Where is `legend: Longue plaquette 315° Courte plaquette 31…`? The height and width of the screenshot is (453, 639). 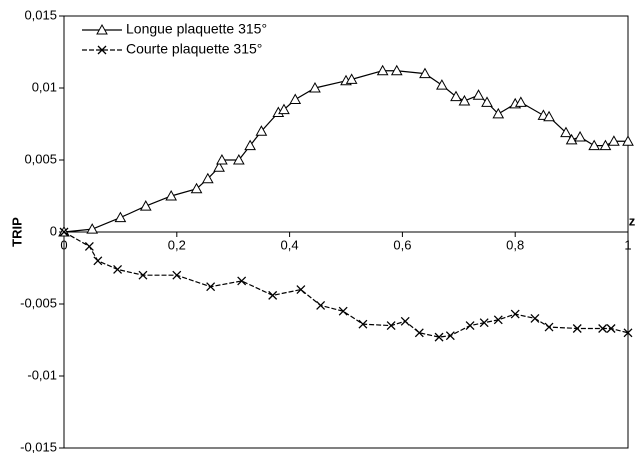
legend: Longue plaquette 315° Courte plaquette 31… is located at coordinates (174, 39).